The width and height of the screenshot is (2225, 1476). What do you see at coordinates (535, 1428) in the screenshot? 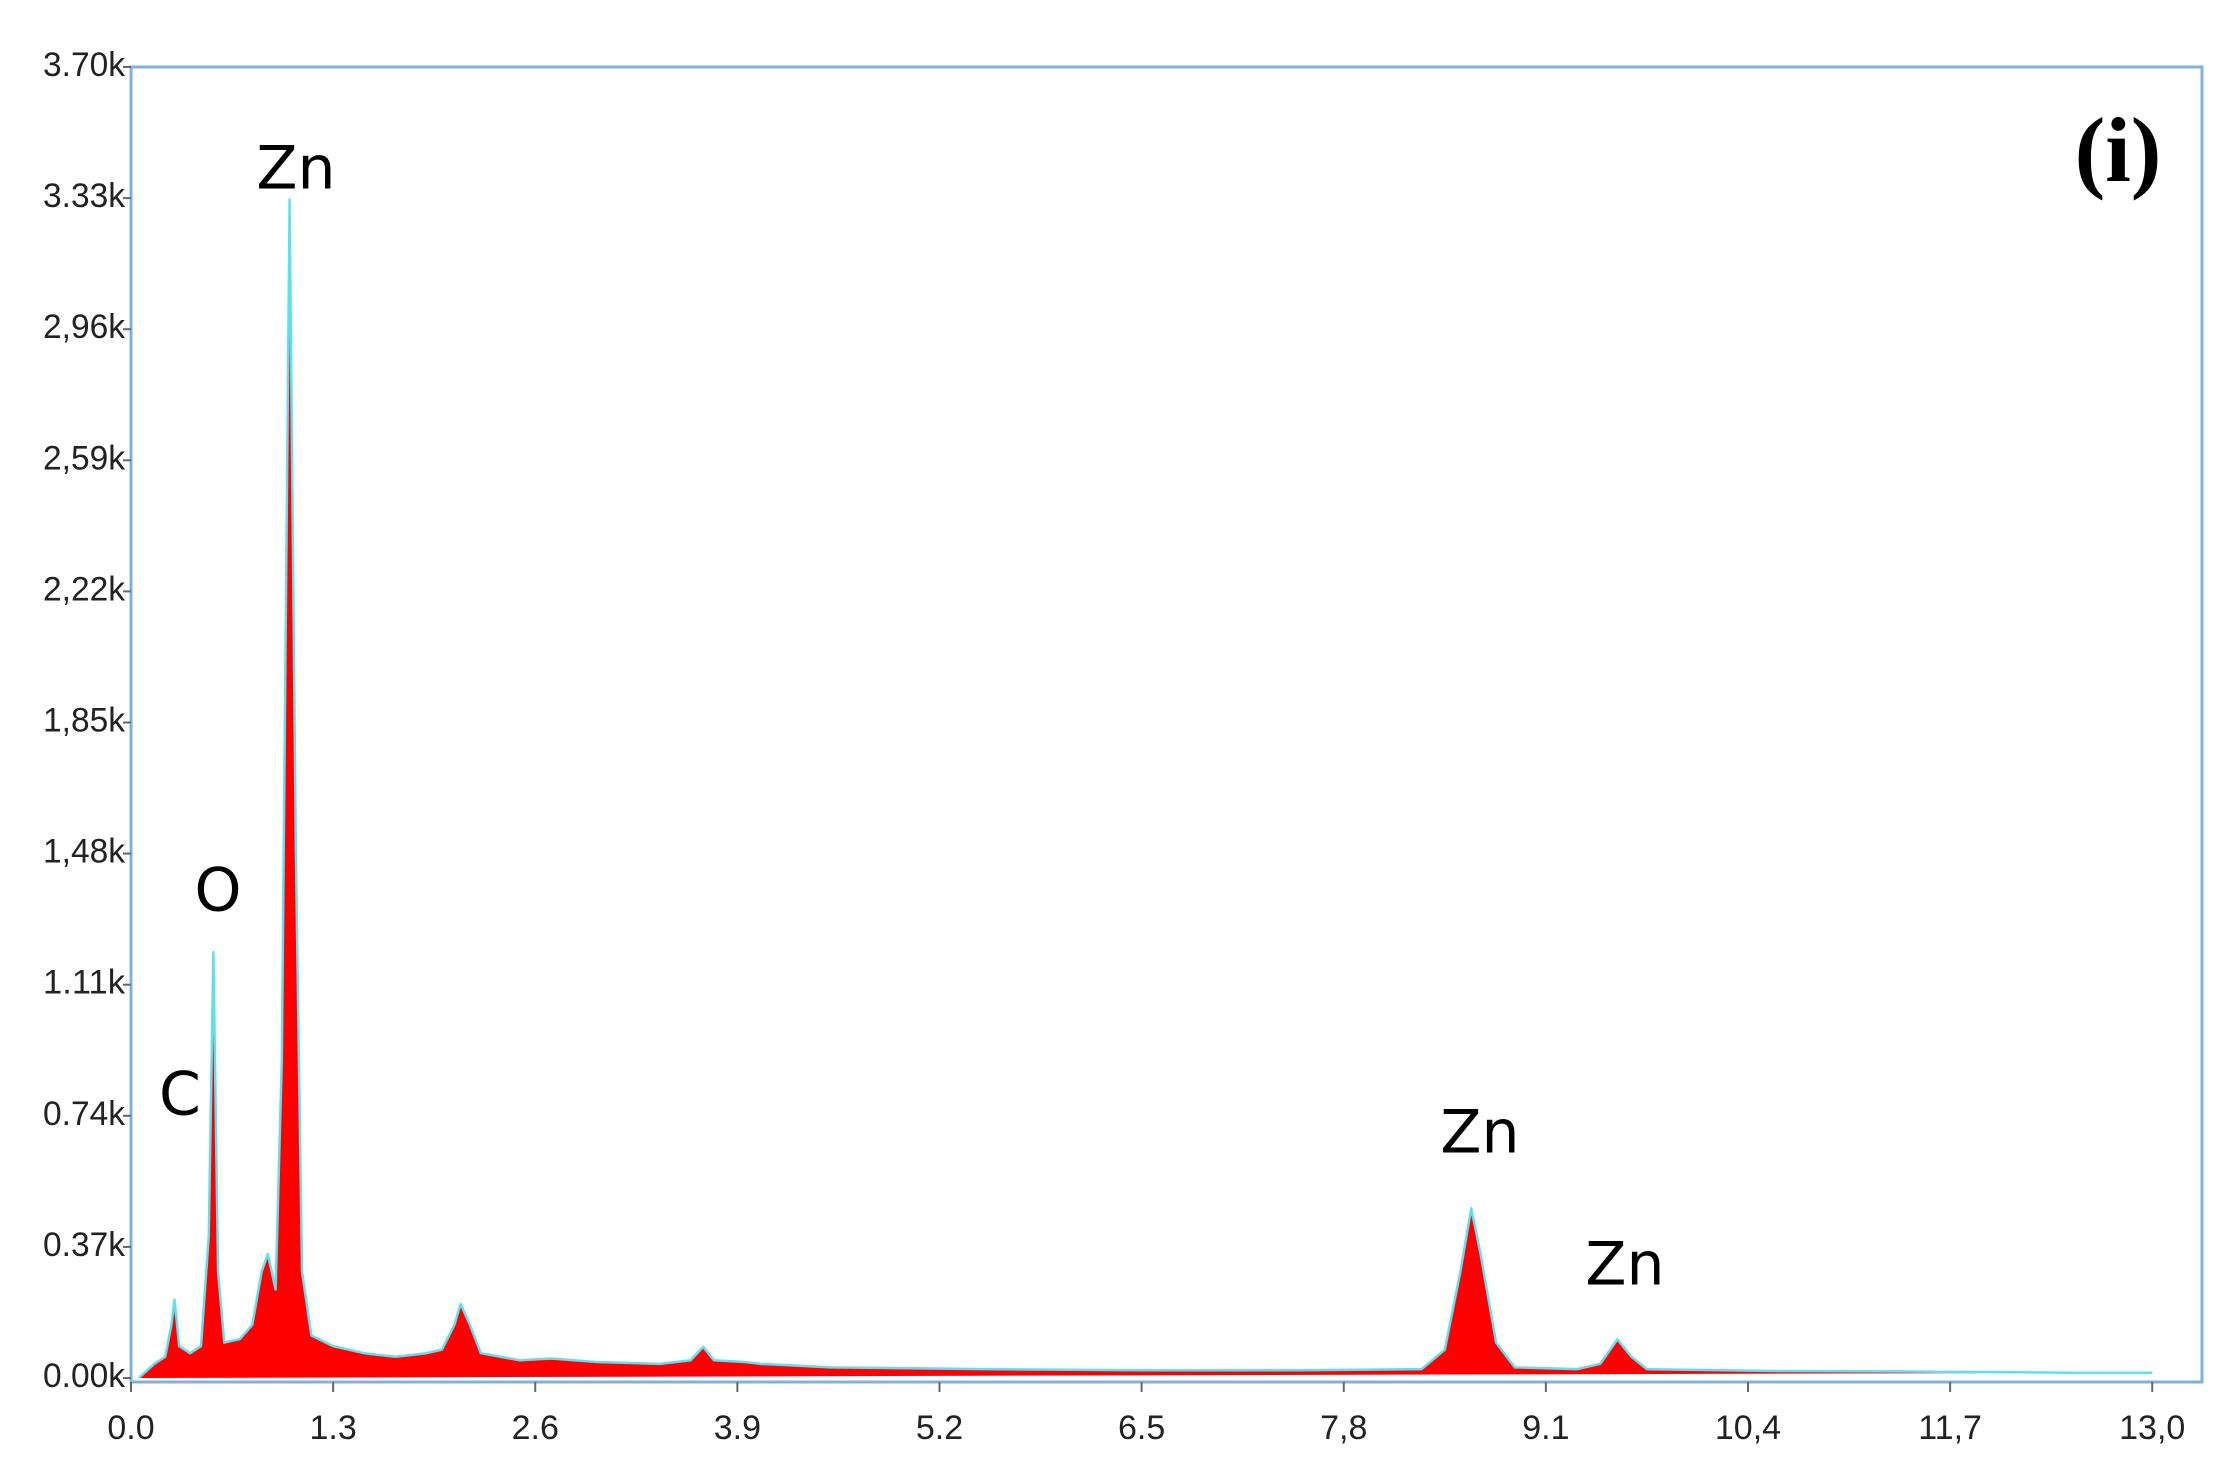
I see `x-tick-label: 2.6` at bounding box center [535, 1428].